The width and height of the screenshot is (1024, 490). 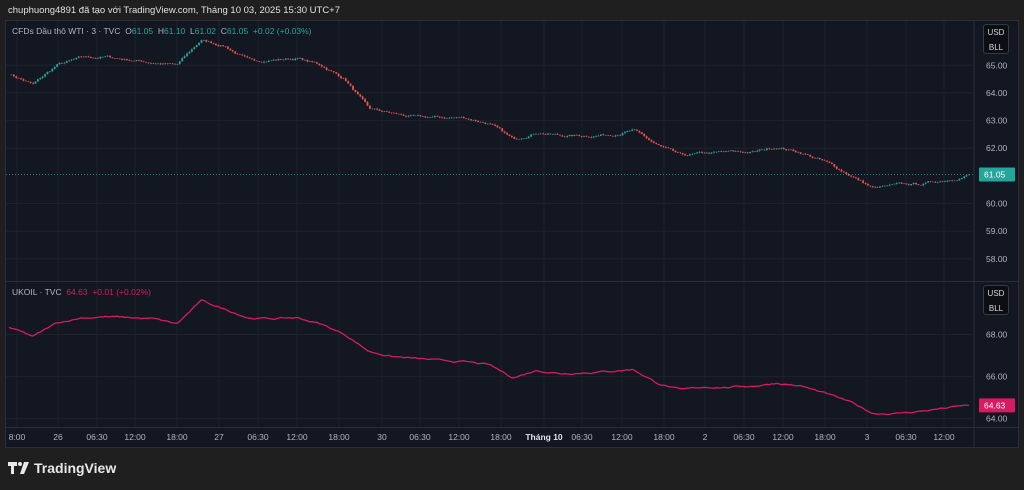 I want to click on currency-unit-button-top: USD BLL, so click(x=996, y=39).